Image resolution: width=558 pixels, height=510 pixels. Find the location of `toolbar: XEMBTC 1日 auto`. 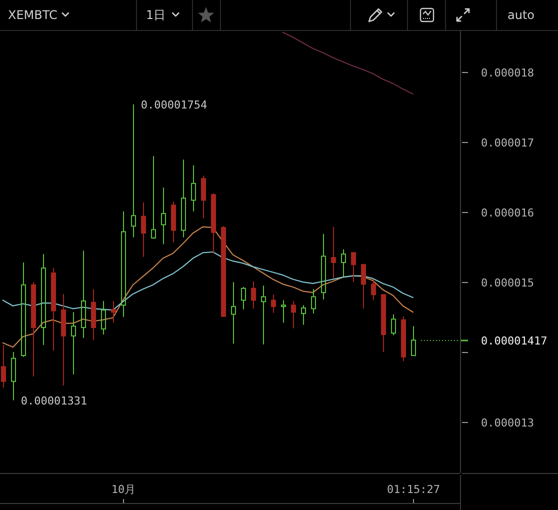

toolbar: XEMBTC 1日 auto is located at coordinates (271, 15).